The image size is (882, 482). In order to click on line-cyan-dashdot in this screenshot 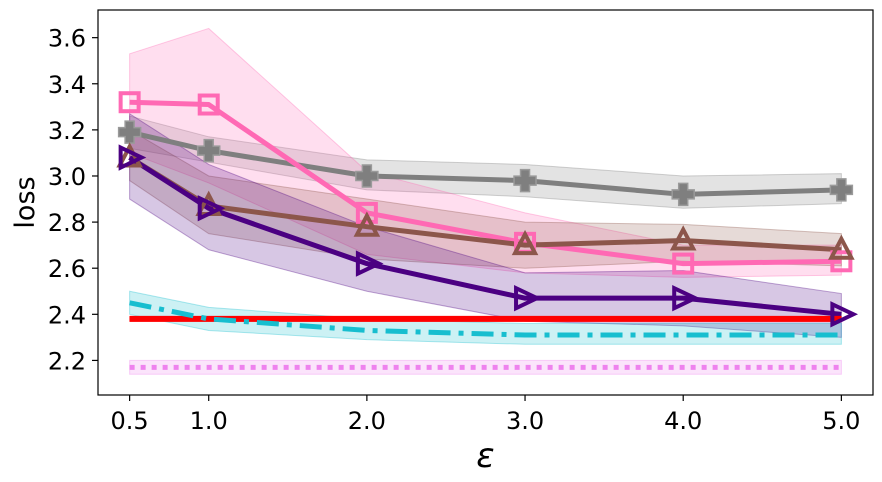, I will do `click(485, 319)`.